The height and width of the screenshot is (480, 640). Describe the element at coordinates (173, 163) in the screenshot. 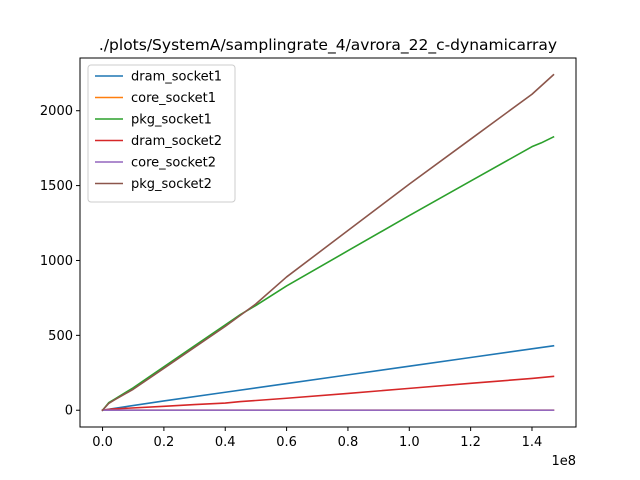

I see `legend-label-core_socket2: core_socket2` at that location.